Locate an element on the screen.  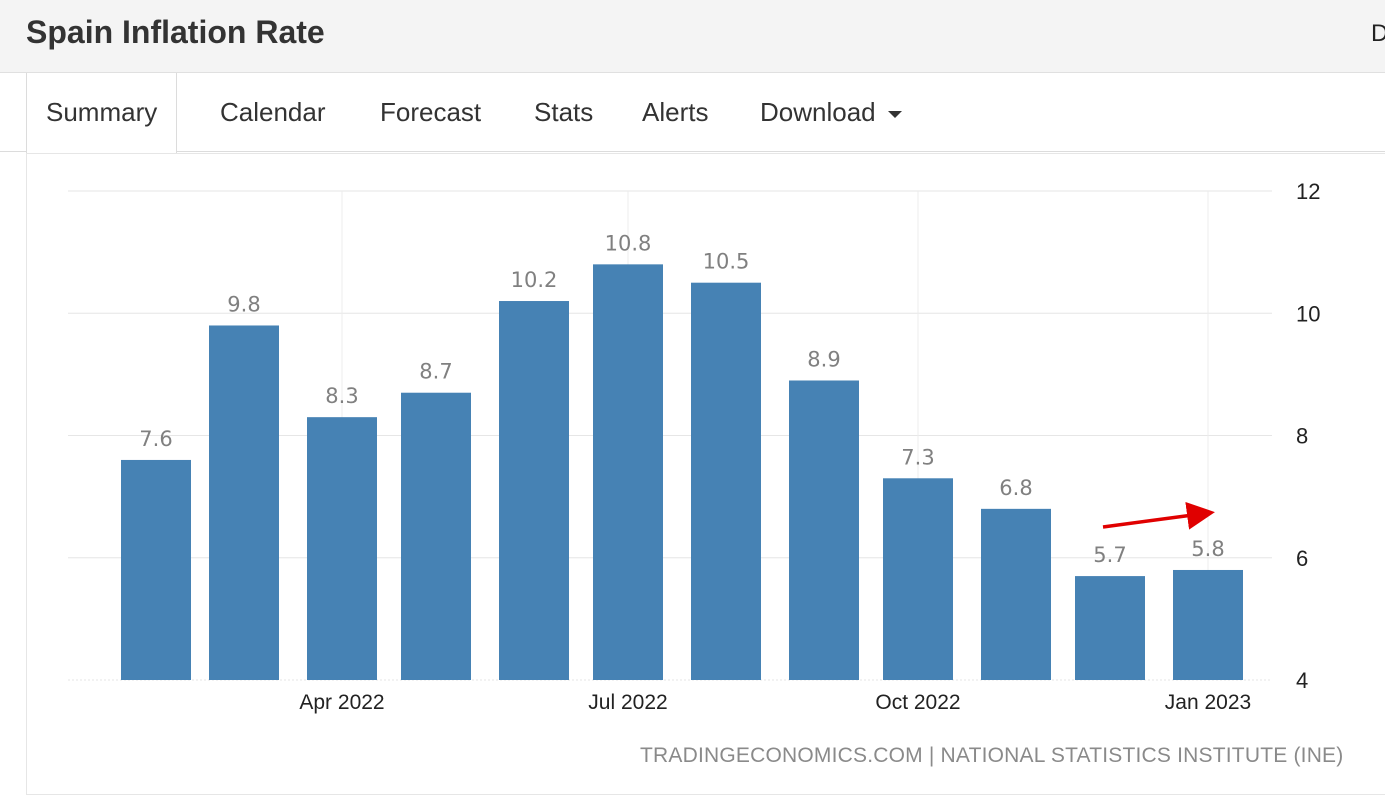
y-tick-label: 12 is located at coordinates (1308, 191).